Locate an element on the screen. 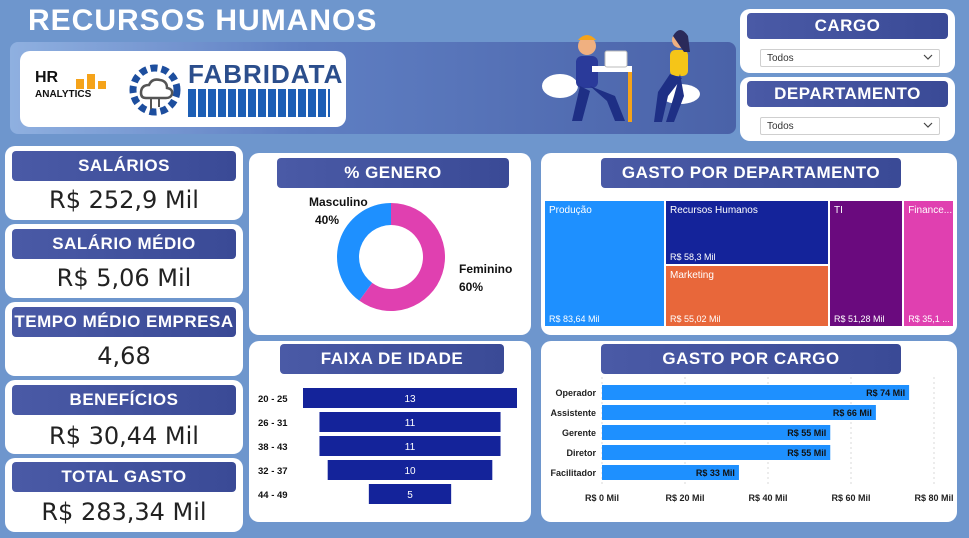 This screenshot has height=538, width=969. bar-category-label: Gerente is located at coordinates (579, 433).